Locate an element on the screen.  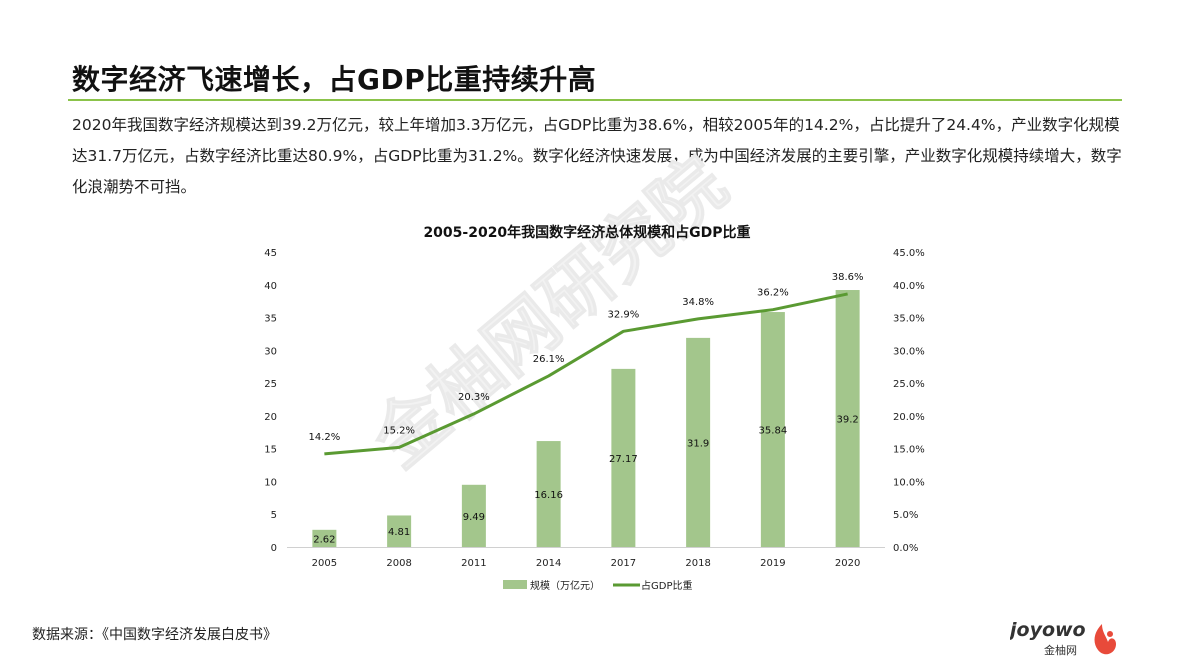
bar-2008 is located at coordinates (399, 531).